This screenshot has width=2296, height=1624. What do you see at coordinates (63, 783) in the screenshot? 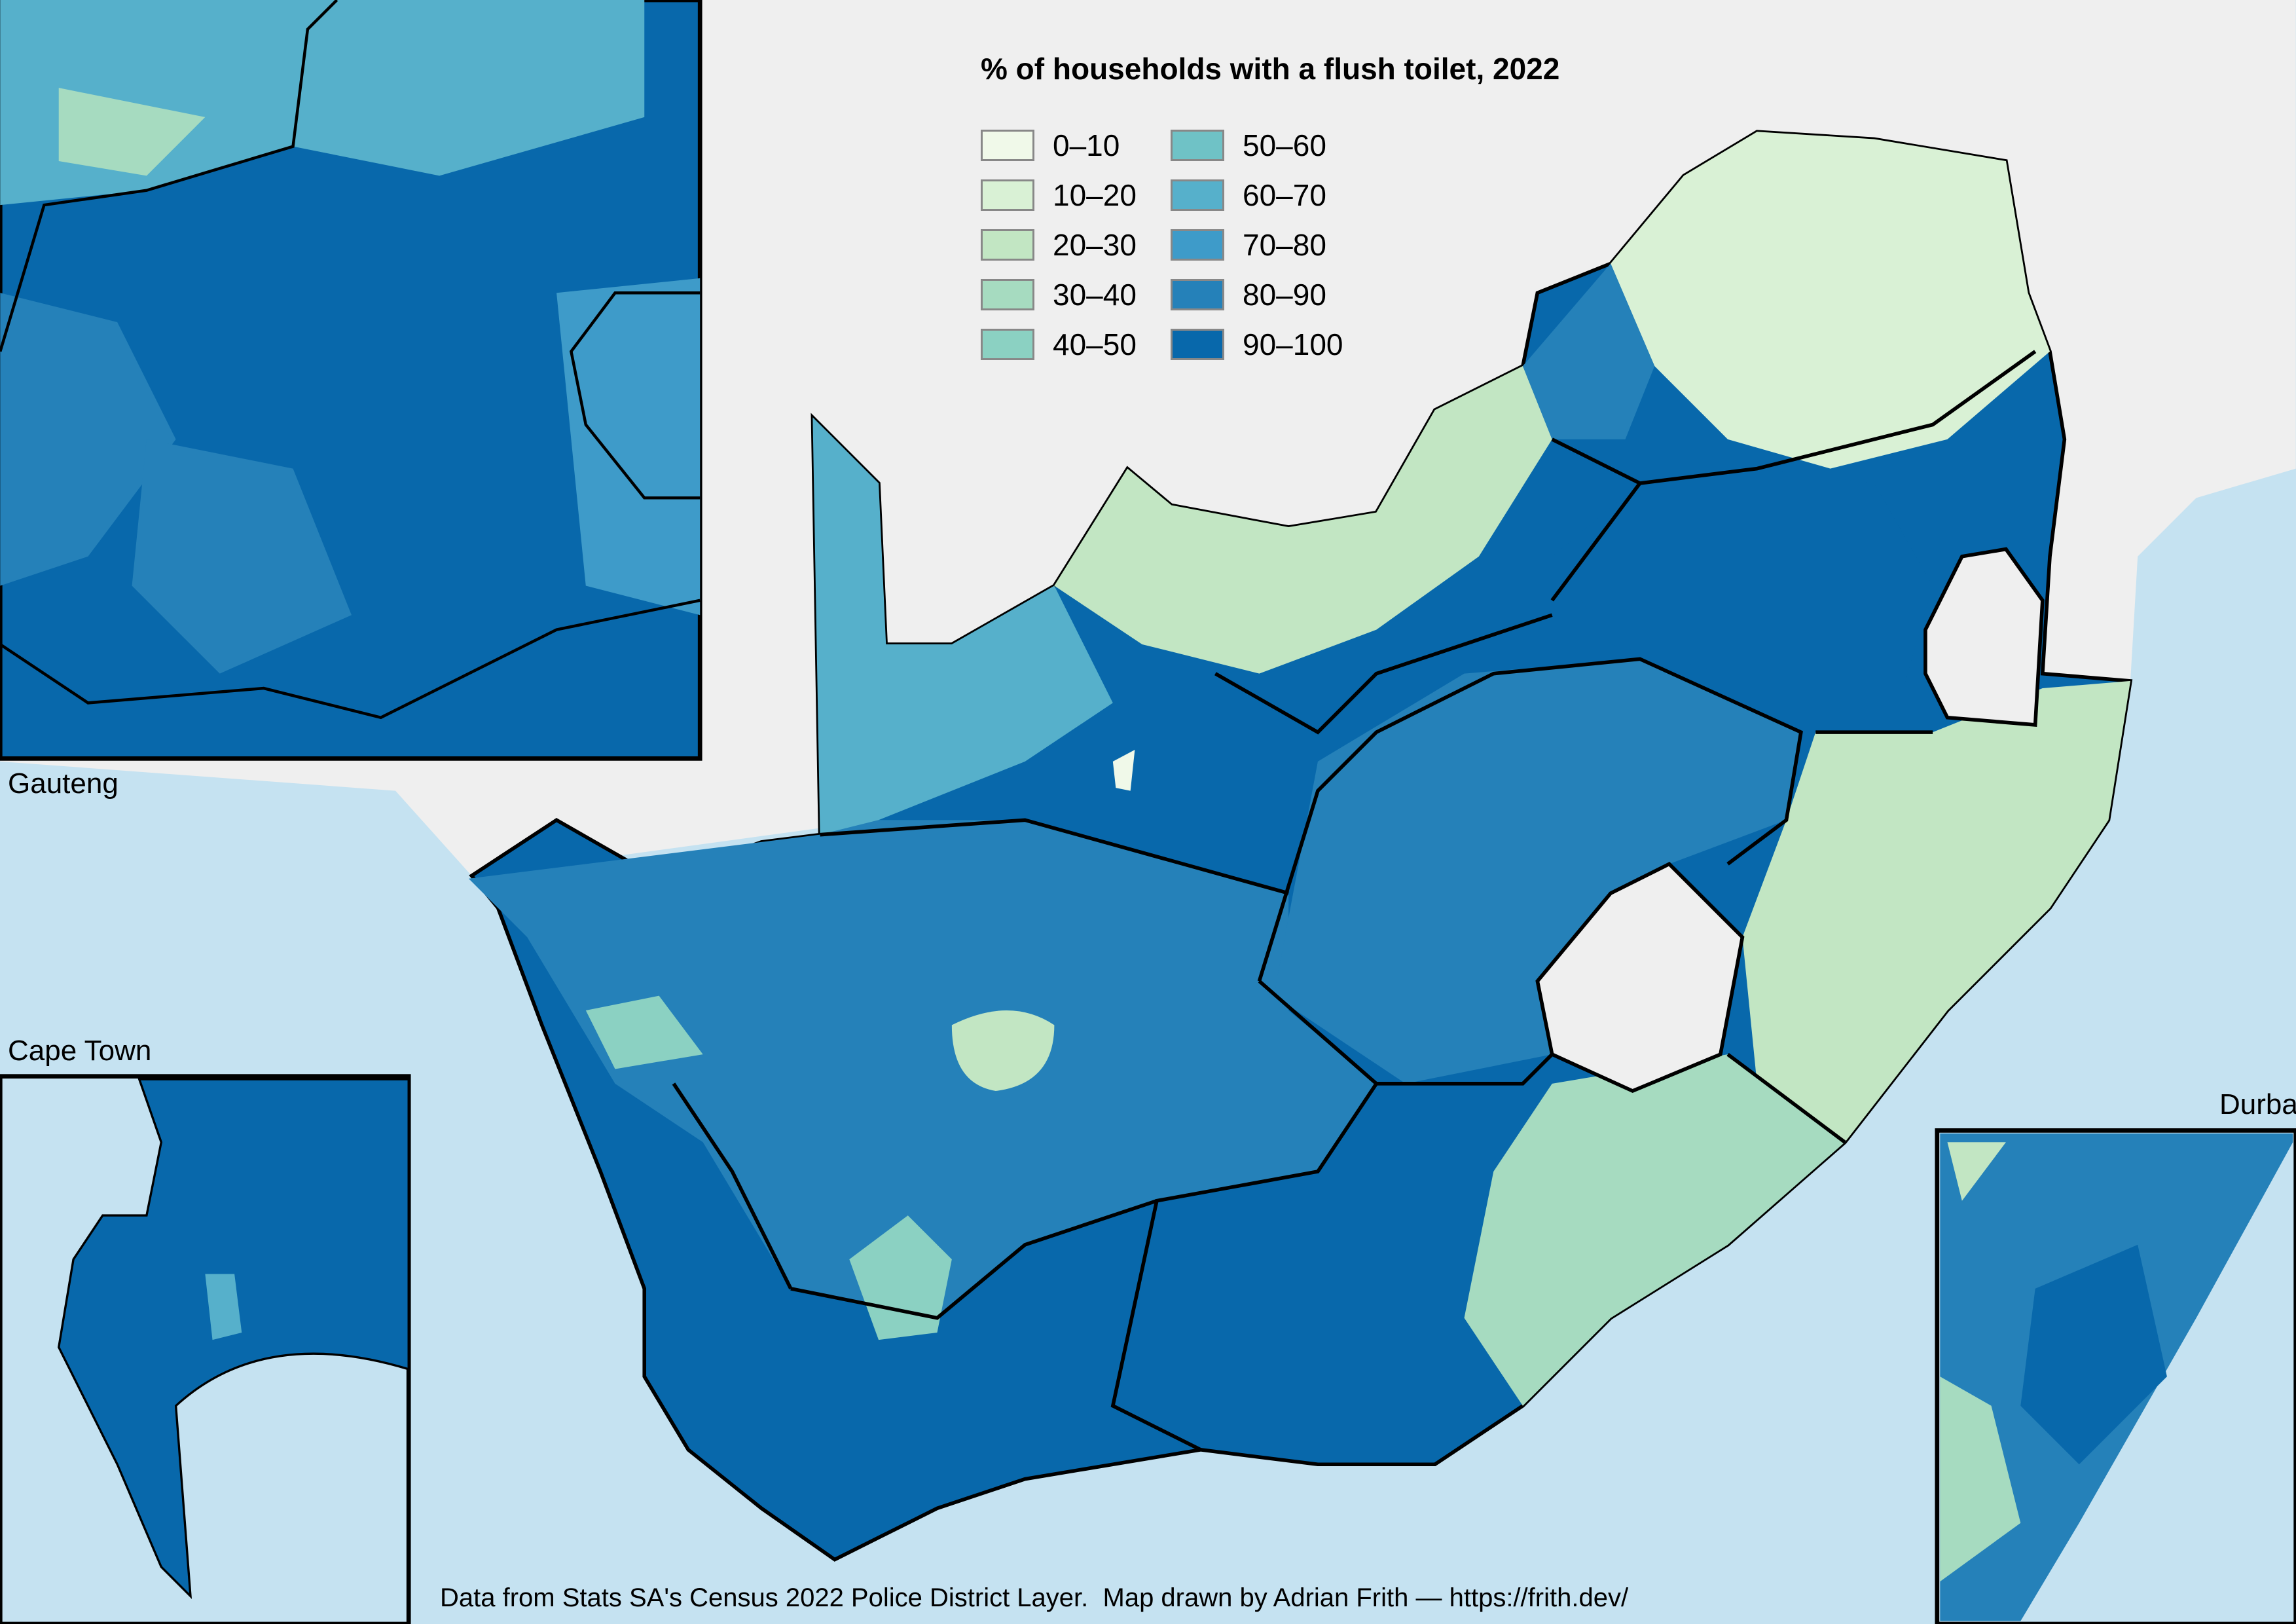
I see `inset-label-gauteng: Gauteng` at bounding box center [63, 783].